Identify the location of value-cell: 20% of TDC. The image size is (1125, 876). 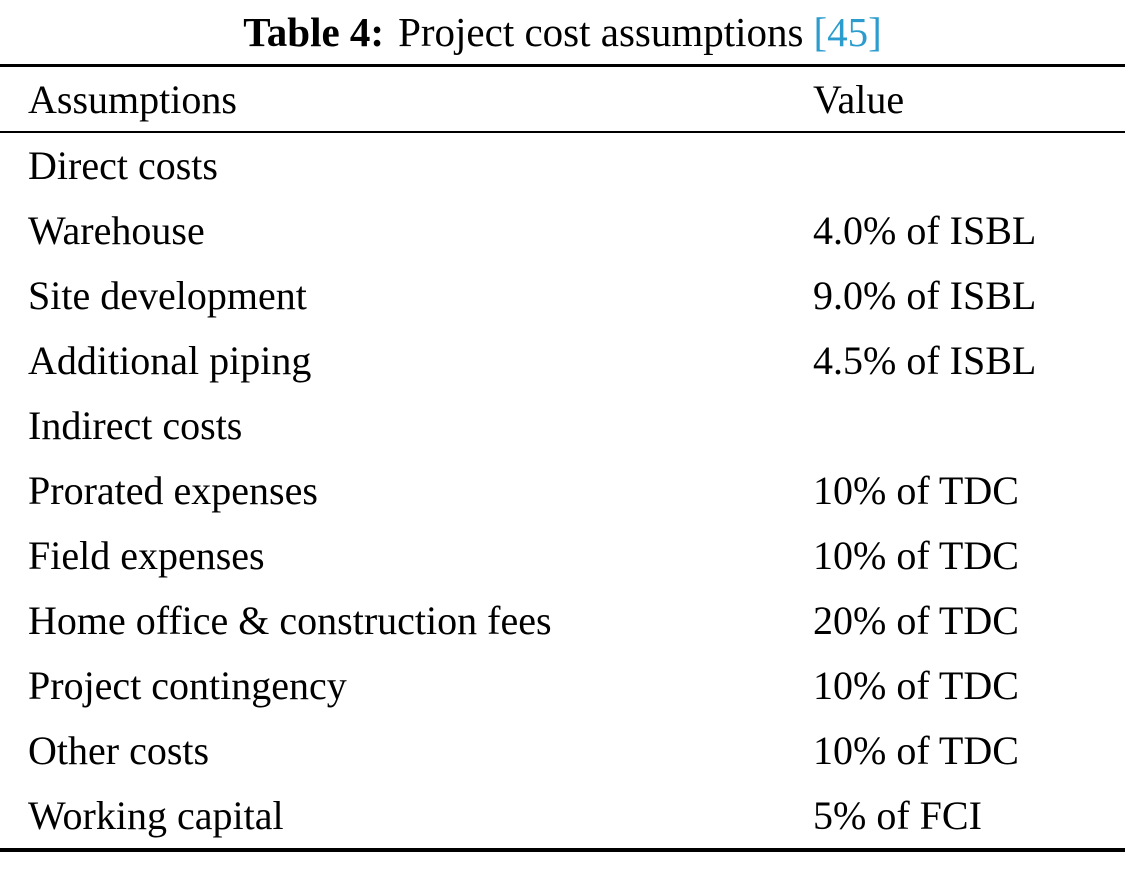
(916, 620).